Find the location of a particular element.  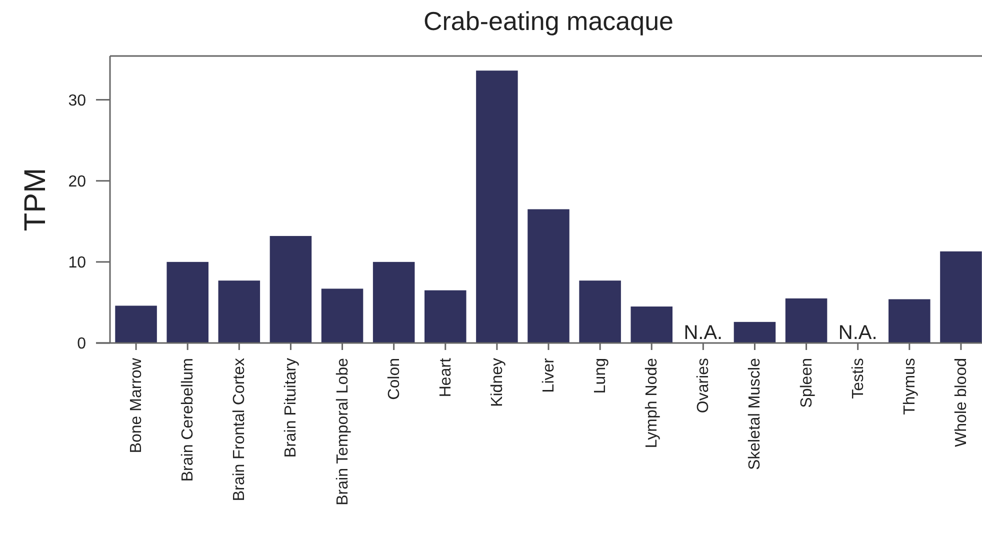

x-tick-label: Brain Cerebellum is located at coordinates (188, 420).